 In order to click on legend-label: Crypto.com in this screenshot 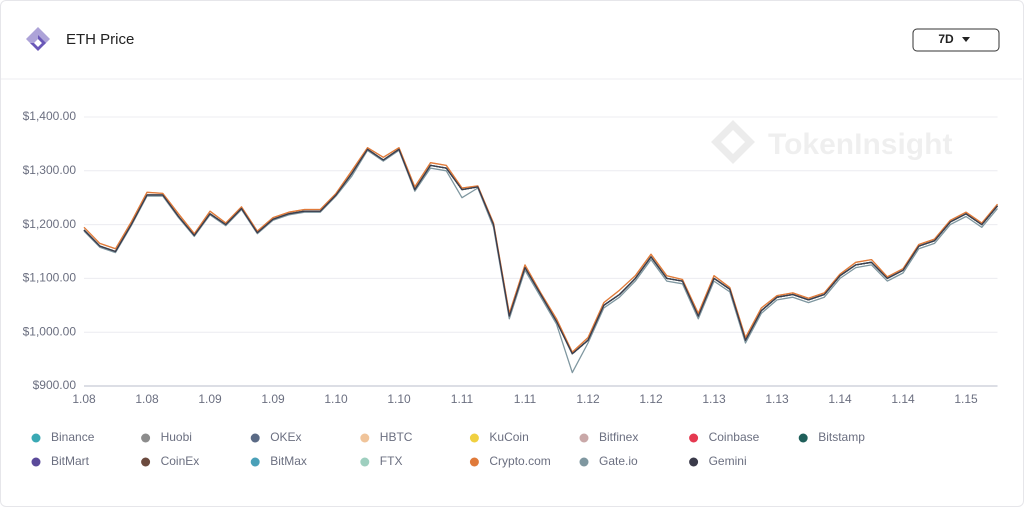, I will do `click(519, 461)`.